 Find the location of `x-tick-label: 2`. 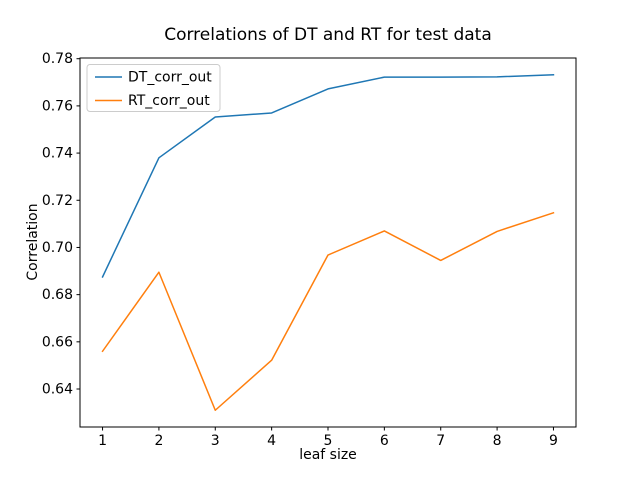

x-tick-label: 2 is located at coordinates (158, 441).